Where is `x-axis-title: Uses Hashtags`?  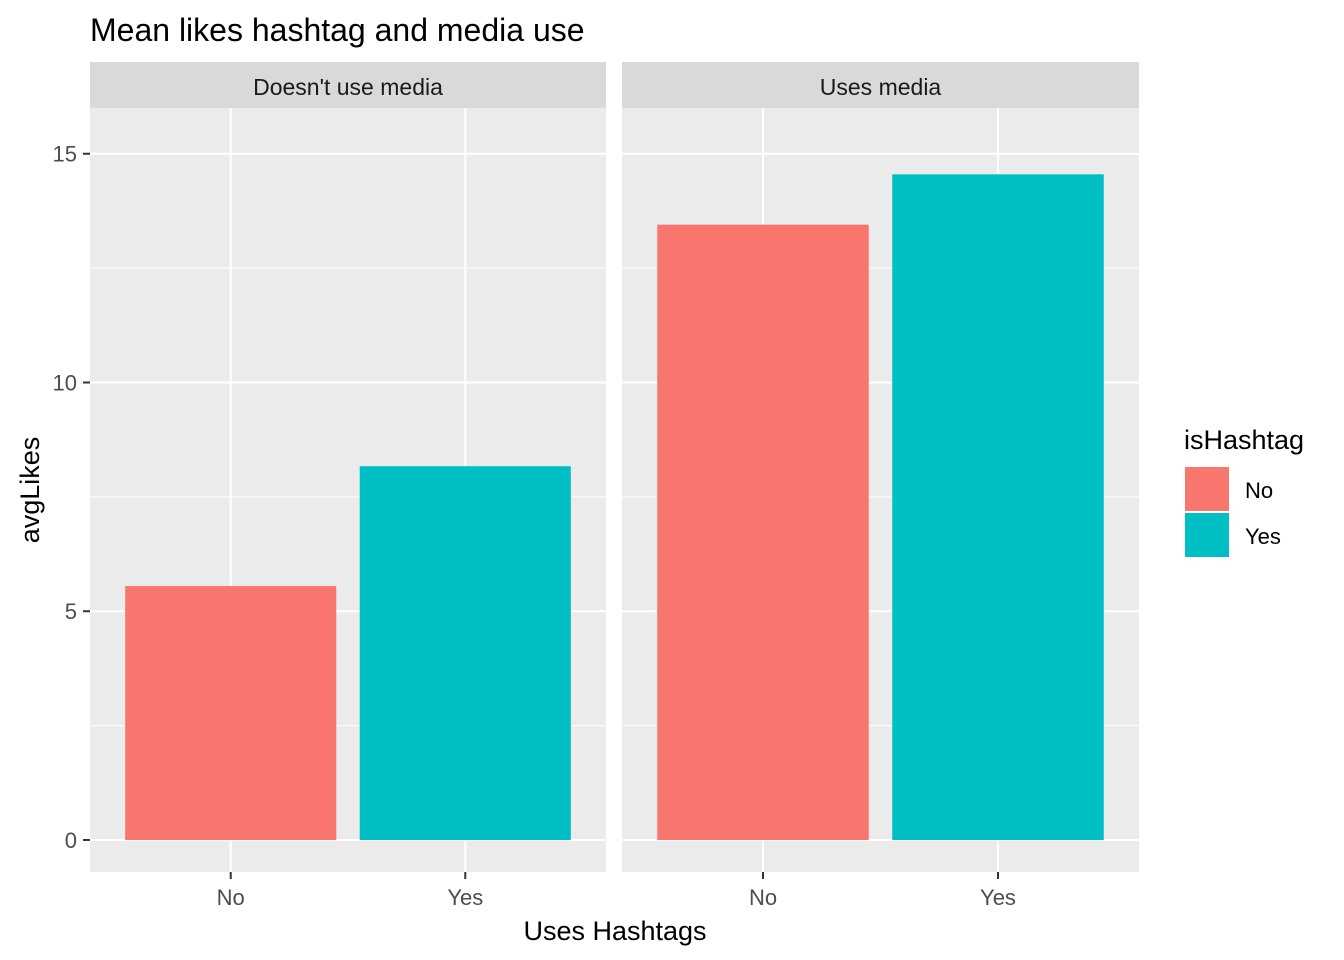
x-axis-title: Uses Hashtags is located at coordinates (614, 931).